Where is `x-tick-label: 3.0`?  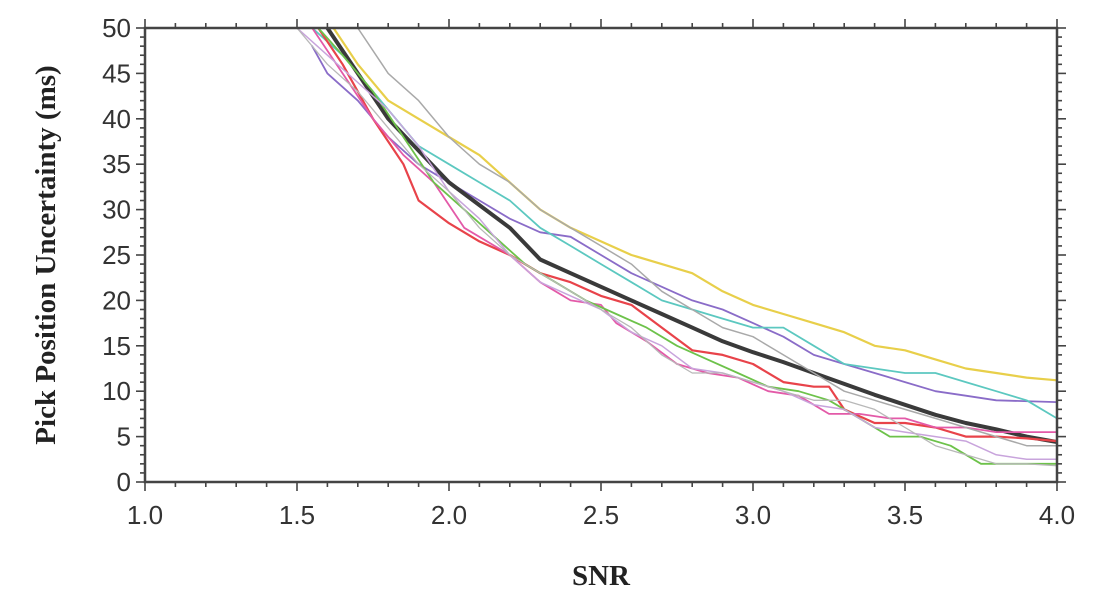
x-tick-label: 3.0 is located at coordinates (753, 515).